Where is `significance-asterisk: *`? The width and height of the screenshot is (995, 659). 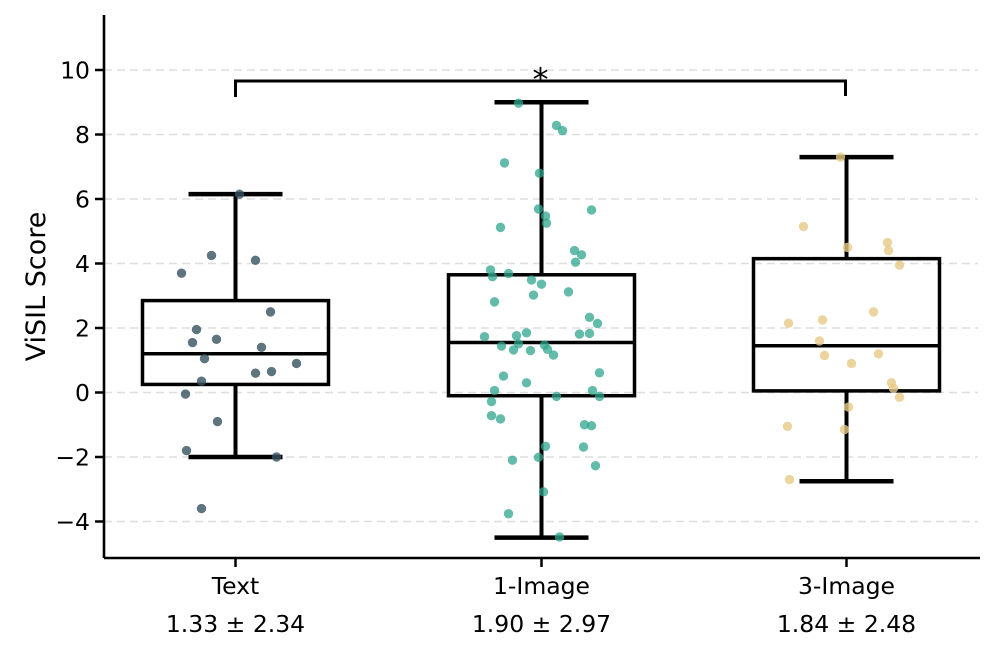
significance-asterisk: * is located at coordinates (541, 80).